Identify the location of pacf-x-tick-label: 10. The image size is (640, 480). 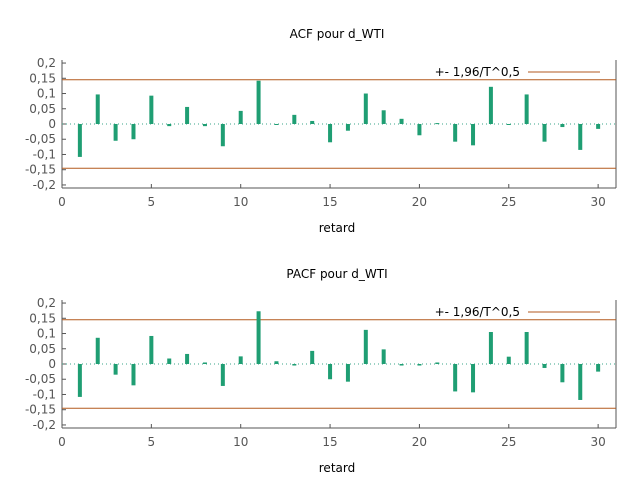
(240, 442).